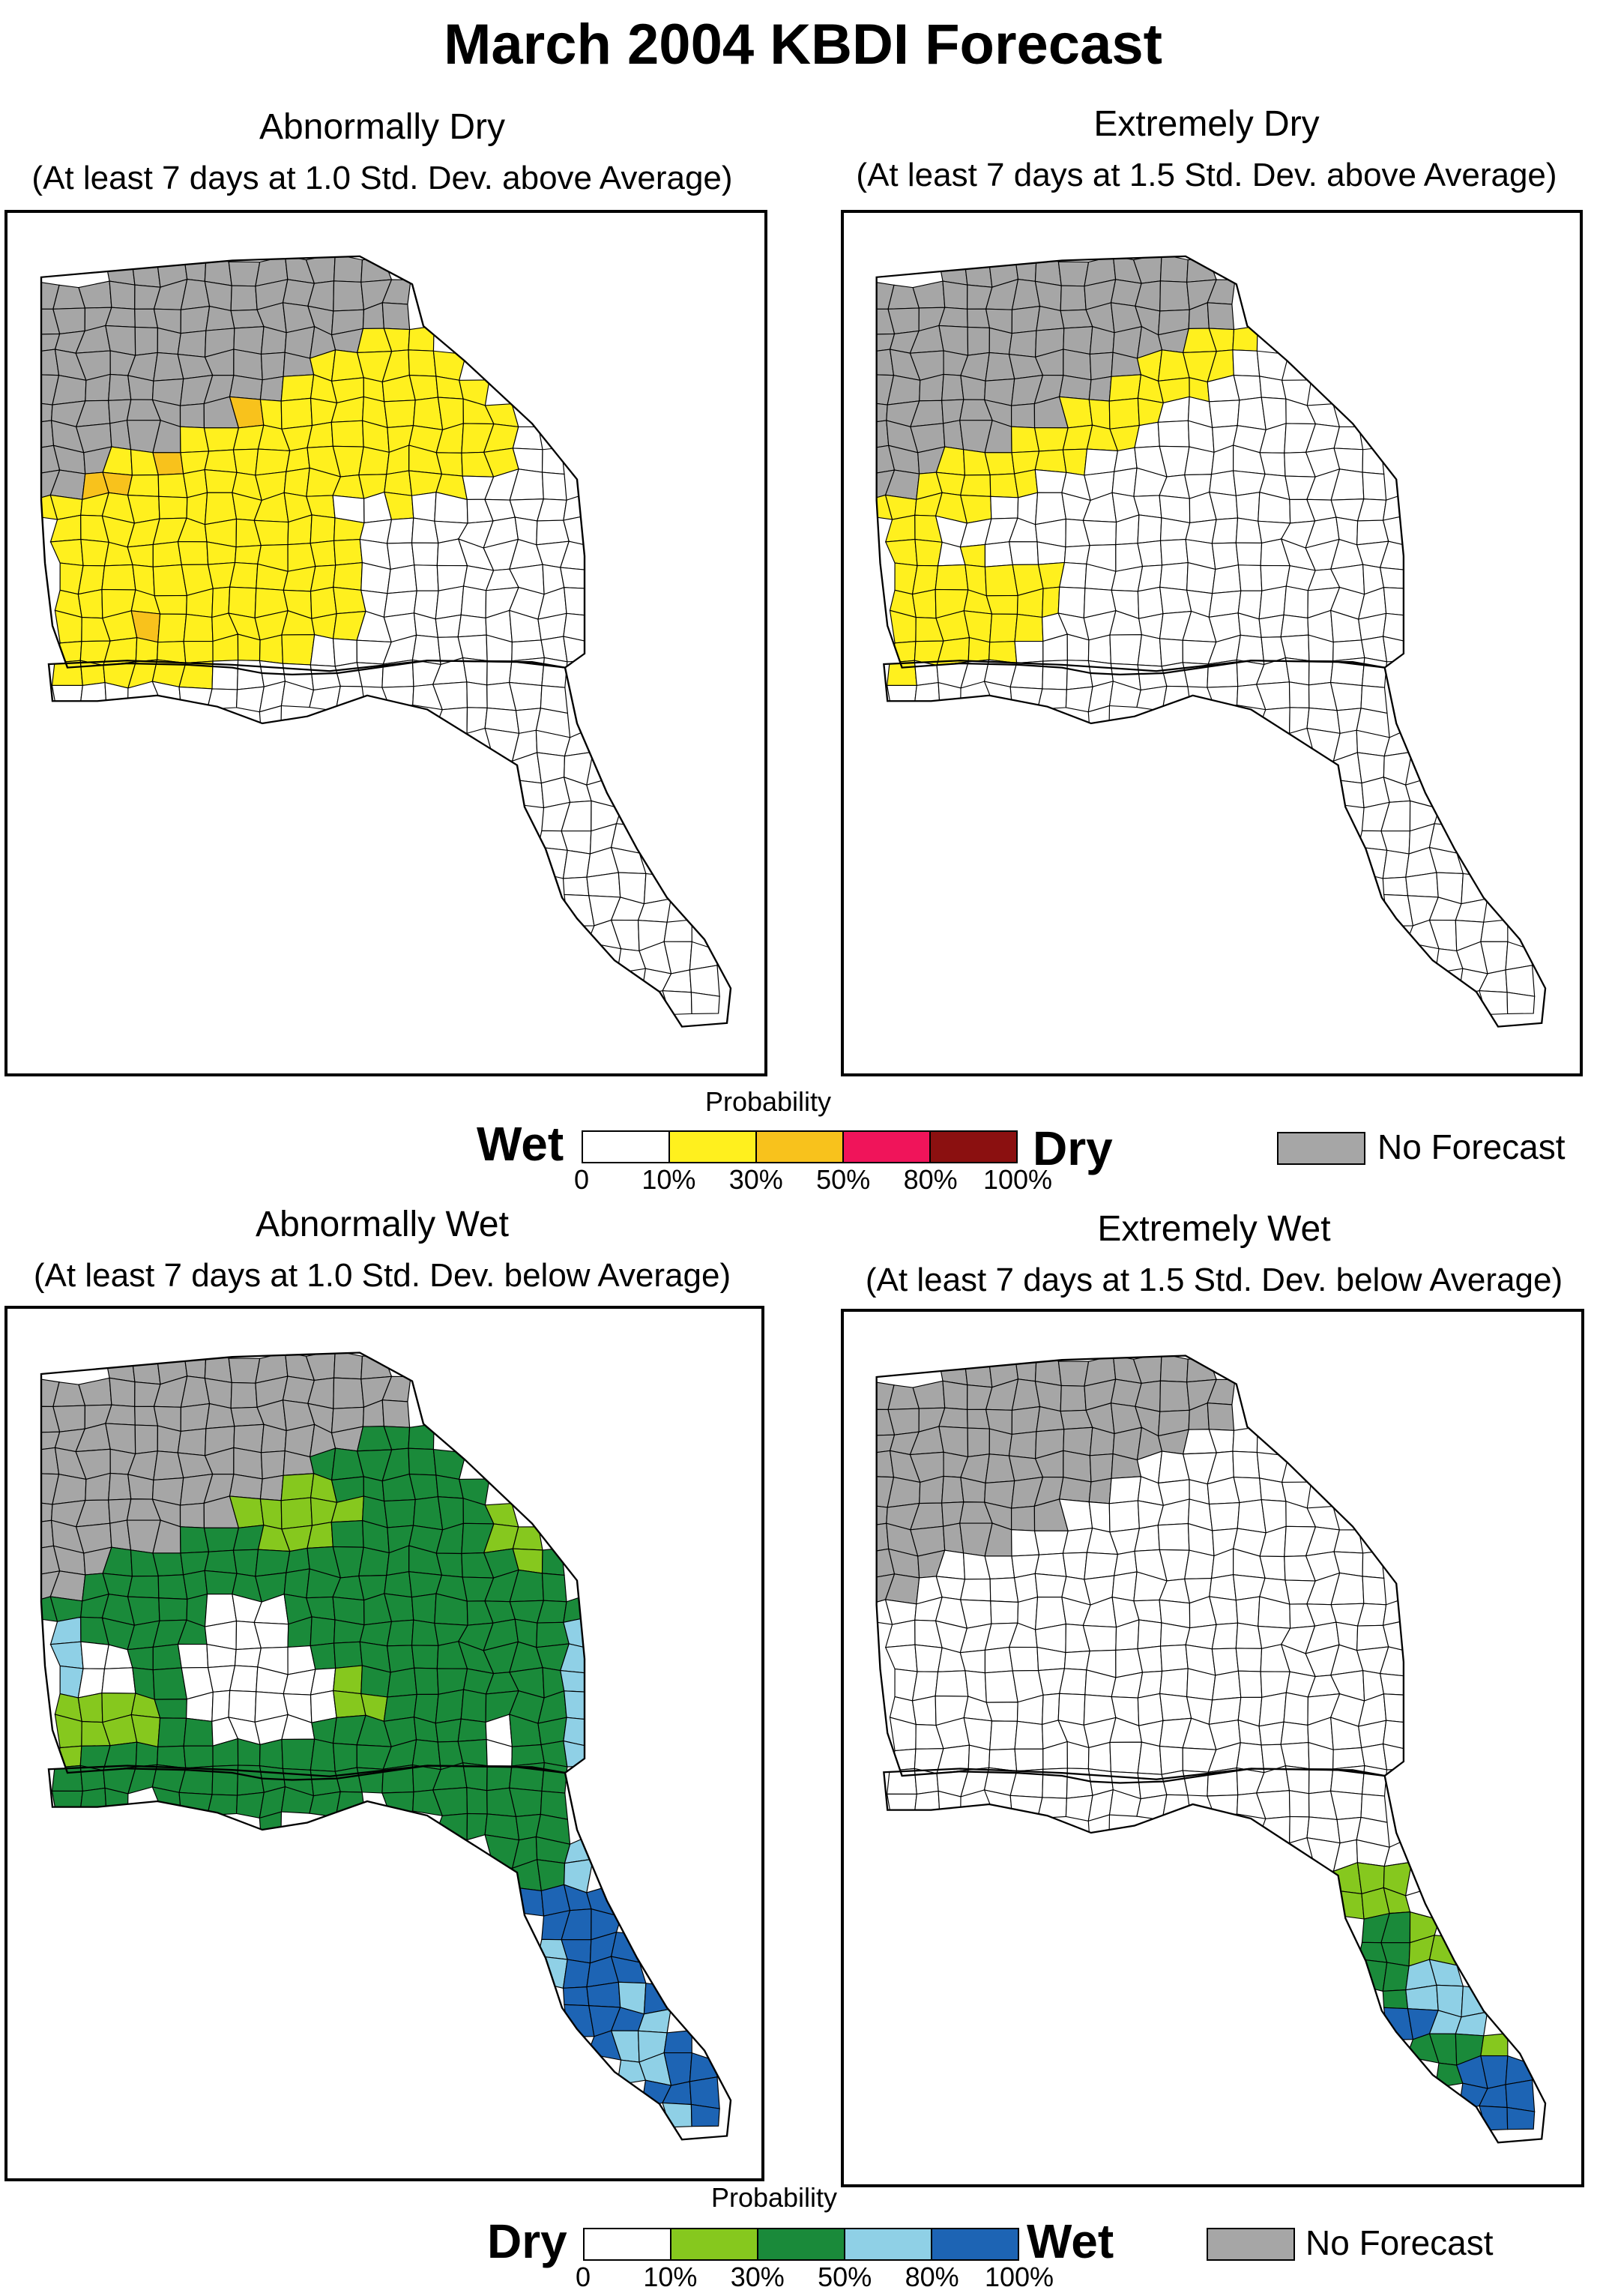 Image resolution: width=1606 pixels, height=2296 pixels. What do you see at coordinates (843, 1180) in the screenshot?
I see `legend-tick-label: 50%` at bounding box center [843, 1180].